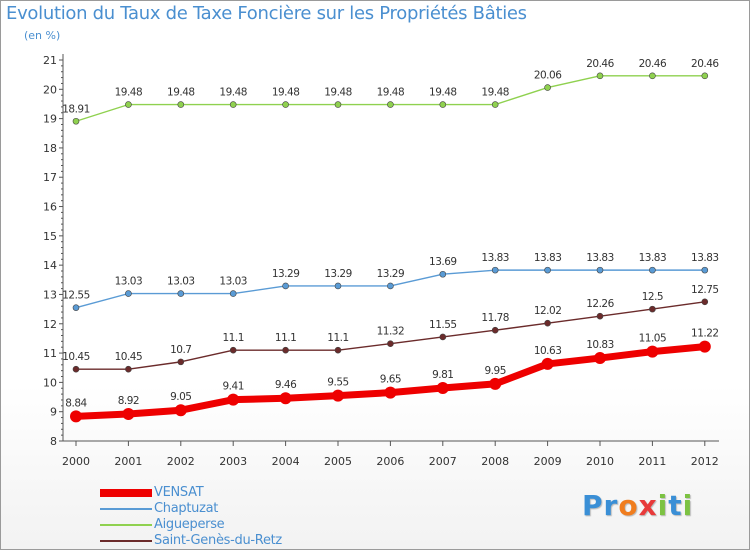 Image resolution: width=750 pixels, height=550 pixels. Describe the element at coordinates (50, 324) in the screenshot. I see `y-tick-label: 12` at that location.